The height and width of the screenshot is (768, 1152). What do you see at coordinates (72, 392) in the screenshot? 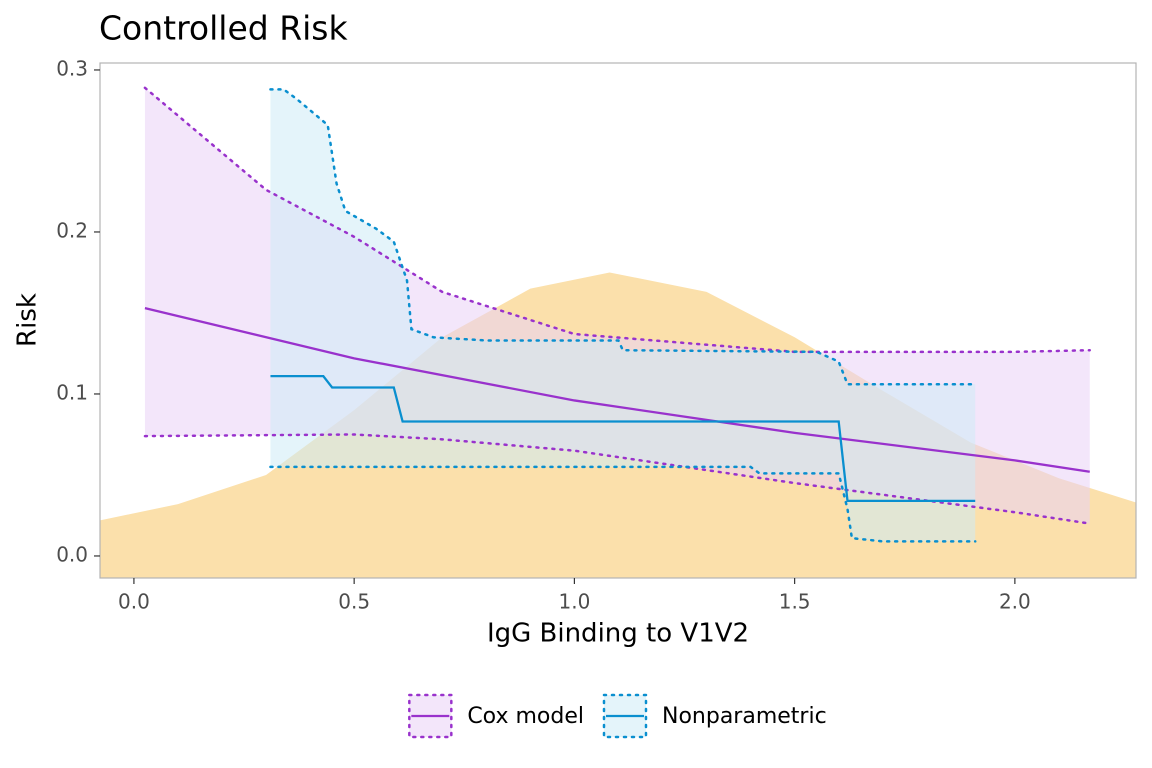
I see `y-tick-label: 0.1` at bounding box center [72, 392].